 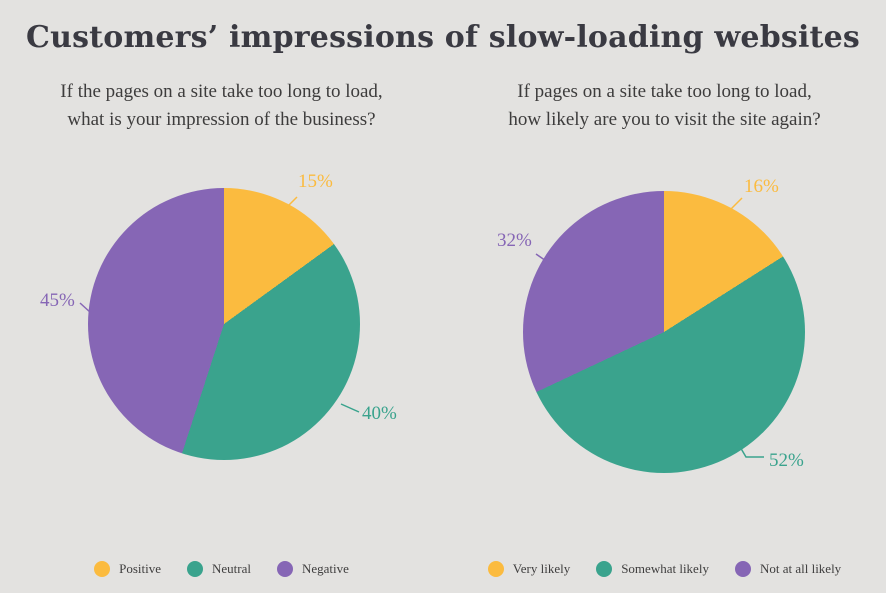 What do you see at coordinates (325, 568) in the screenshot?
I see `legend-label-negative: Negative` at bounding box center [325, 568].